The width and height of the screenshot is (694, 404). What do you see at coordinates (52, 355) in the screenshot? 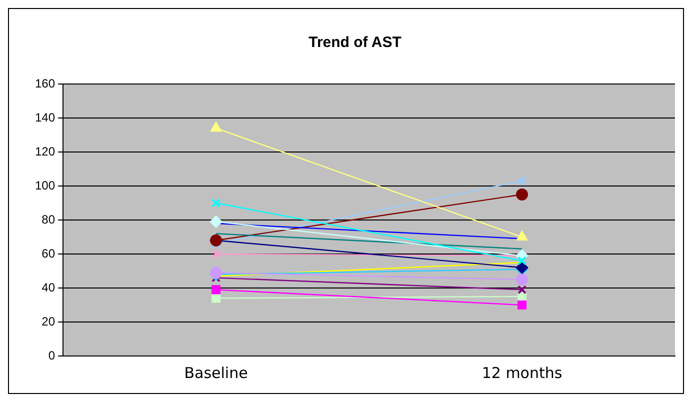
I see `y-tick-label: 0` at bounding box center [52, 355].